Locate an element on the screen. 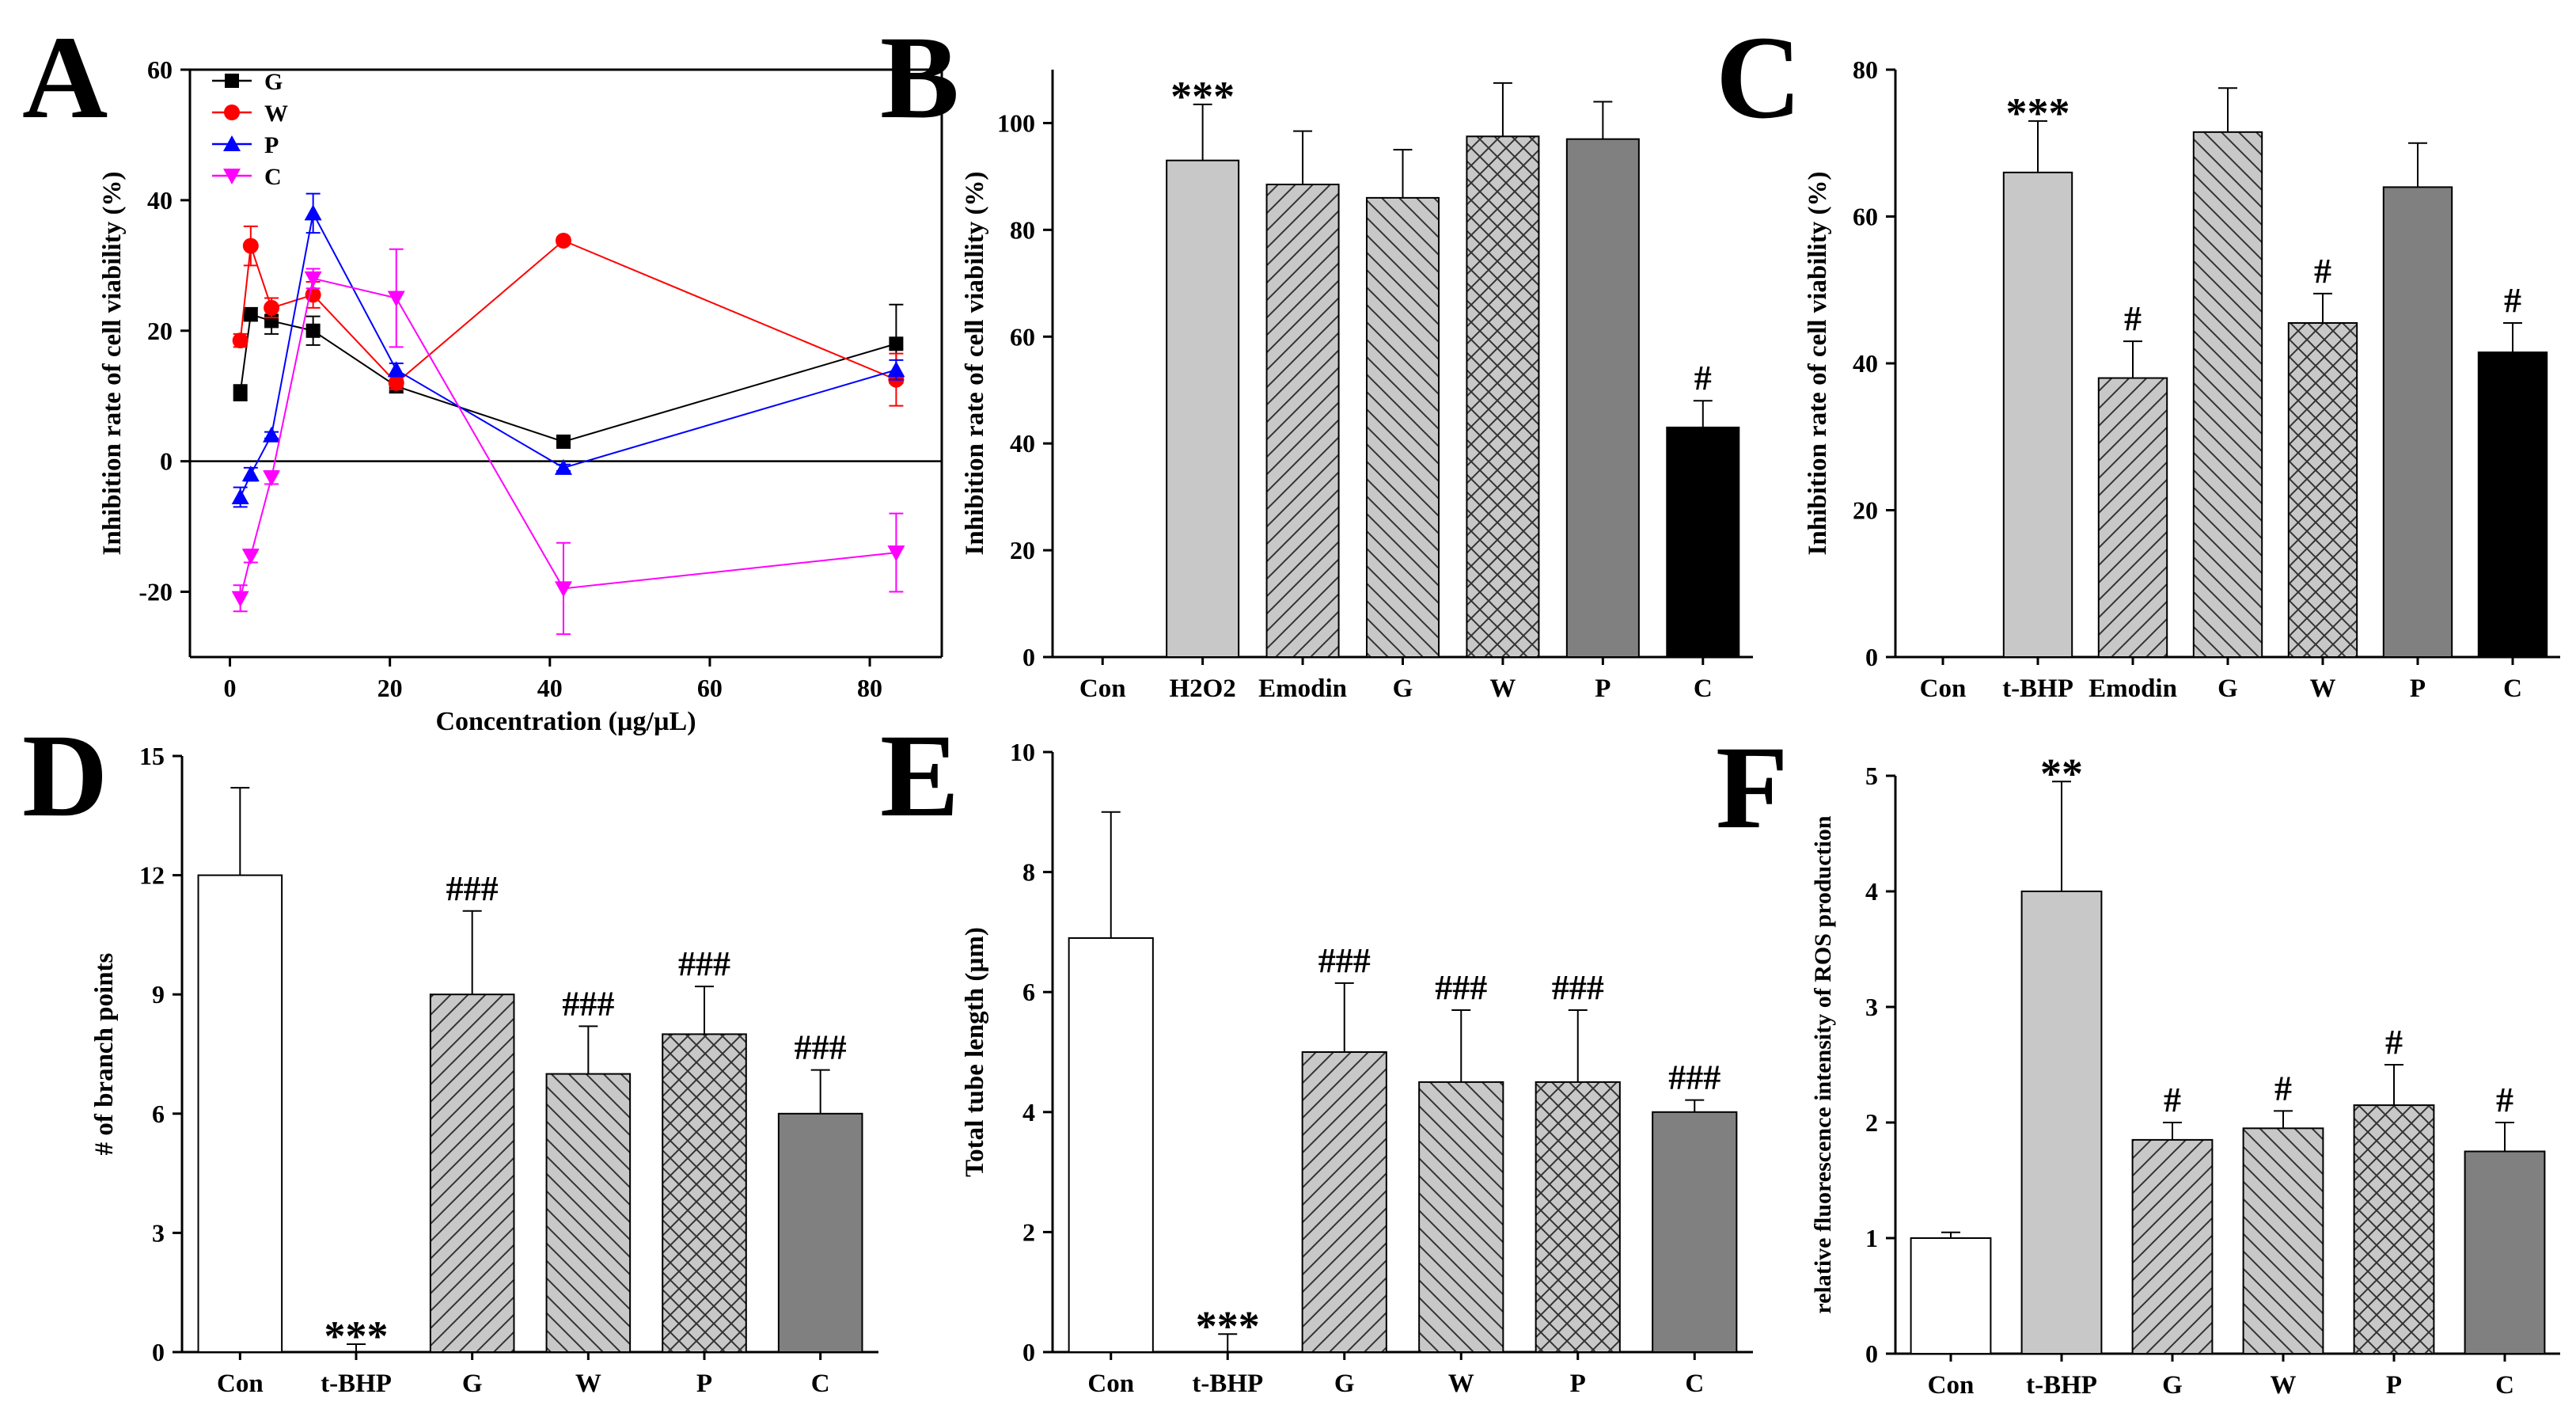 The image size is (2576, 1417). y-tick-label: 2 is located at coordinates (1028, 1232).